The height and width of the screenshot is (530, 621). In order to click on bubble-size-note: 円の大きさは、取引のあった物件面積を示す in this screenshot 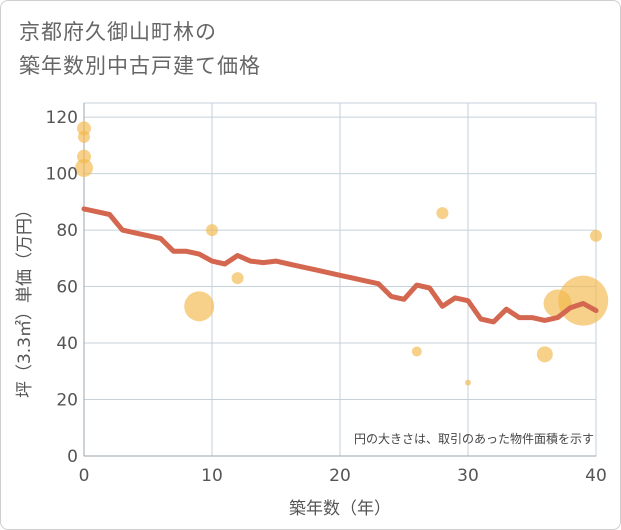, I will do `click(474, 438)`.